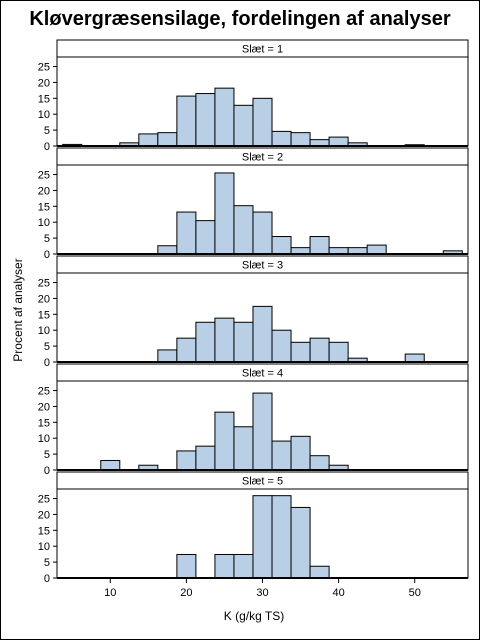 This screenshot has width=480, height=640. What do you see at coordinates (415, 593) in the screenshot?
I see `x-tick-label: 50` at bounding box center [415, 593].